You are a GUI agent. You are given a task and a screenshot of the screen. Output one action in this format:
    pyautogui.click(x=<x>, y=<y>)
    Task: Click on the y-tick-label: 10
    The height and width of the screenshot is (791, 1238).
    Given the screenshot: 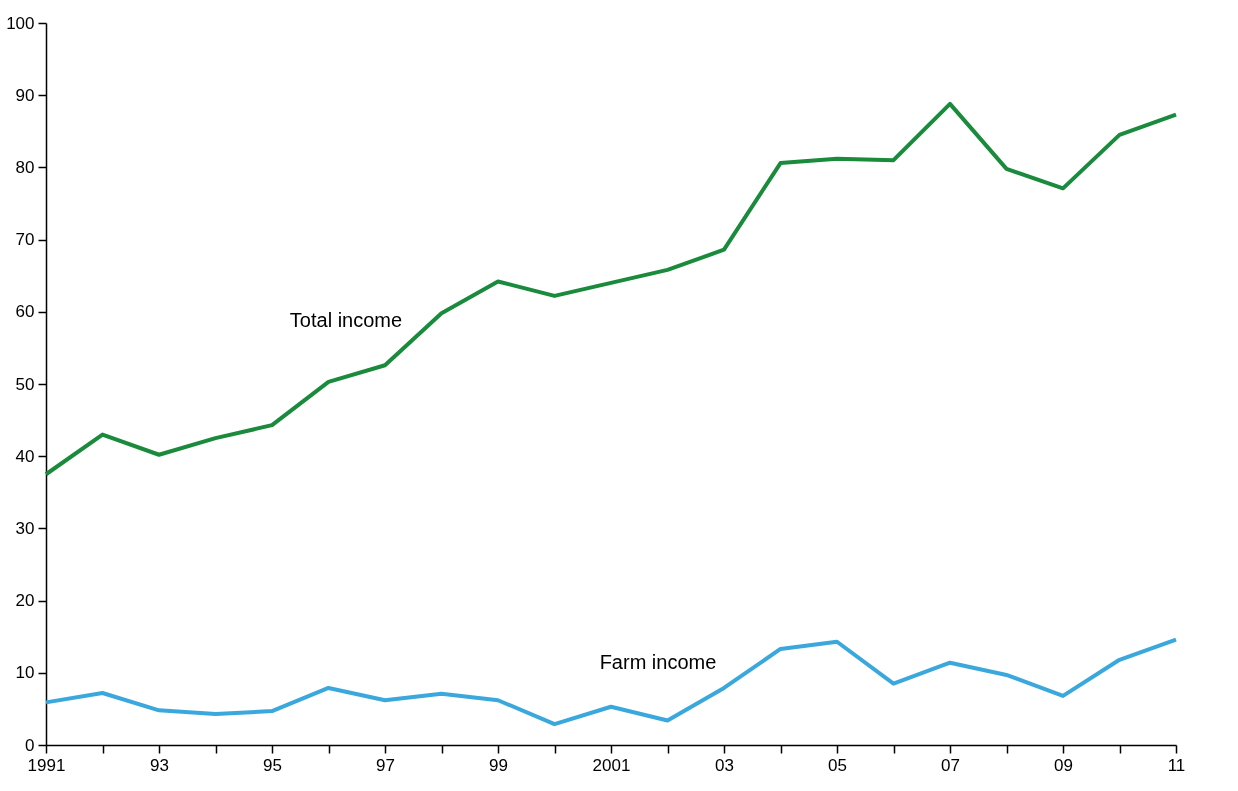 What is the action you would take?
    pyautogui.click(x=25, y=673)
    